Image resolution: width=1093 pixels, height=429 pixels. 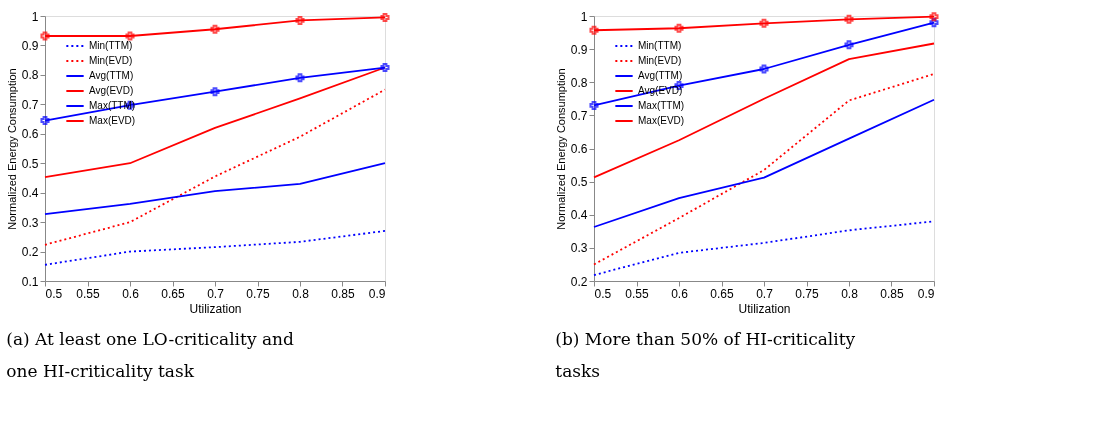 I want to click on y-tick-label: 0.1, so click(x=30, y=281).